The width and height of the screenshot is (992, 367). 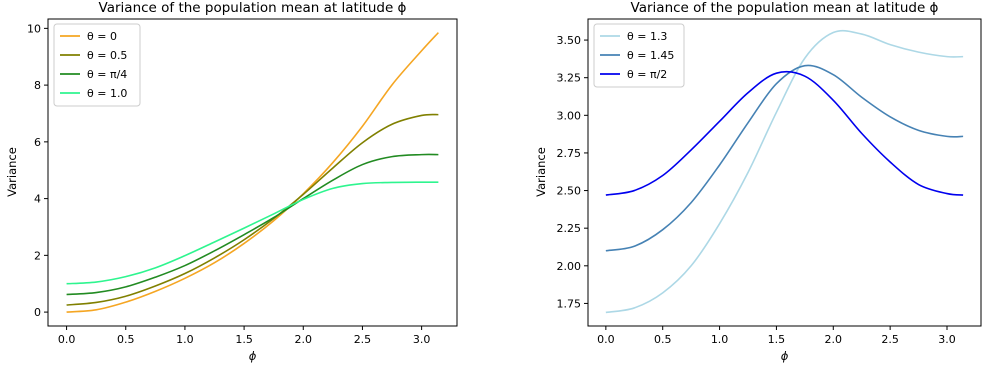 What do you see at coordinates (569, 153) in the screenshot?
I see `y-tick-label: 2.75` at bounding box center [569, 153].